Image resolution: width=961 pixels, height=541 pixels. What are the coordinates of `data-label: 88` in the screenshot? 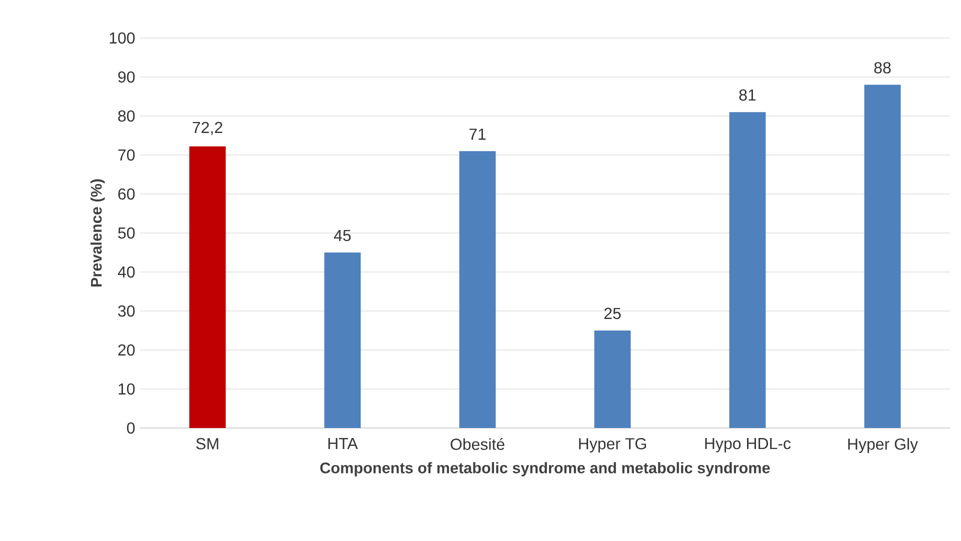 It's located at (882, 68).